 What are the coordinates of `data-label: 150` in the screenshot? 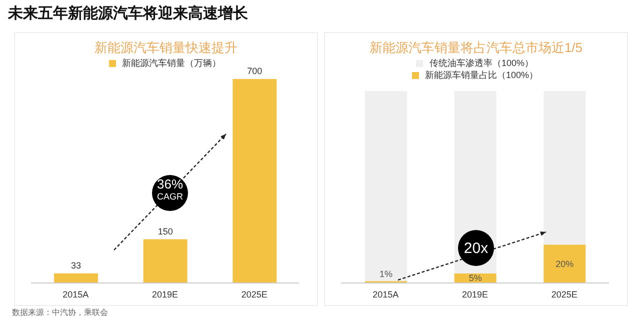 It's located at (165, 231).